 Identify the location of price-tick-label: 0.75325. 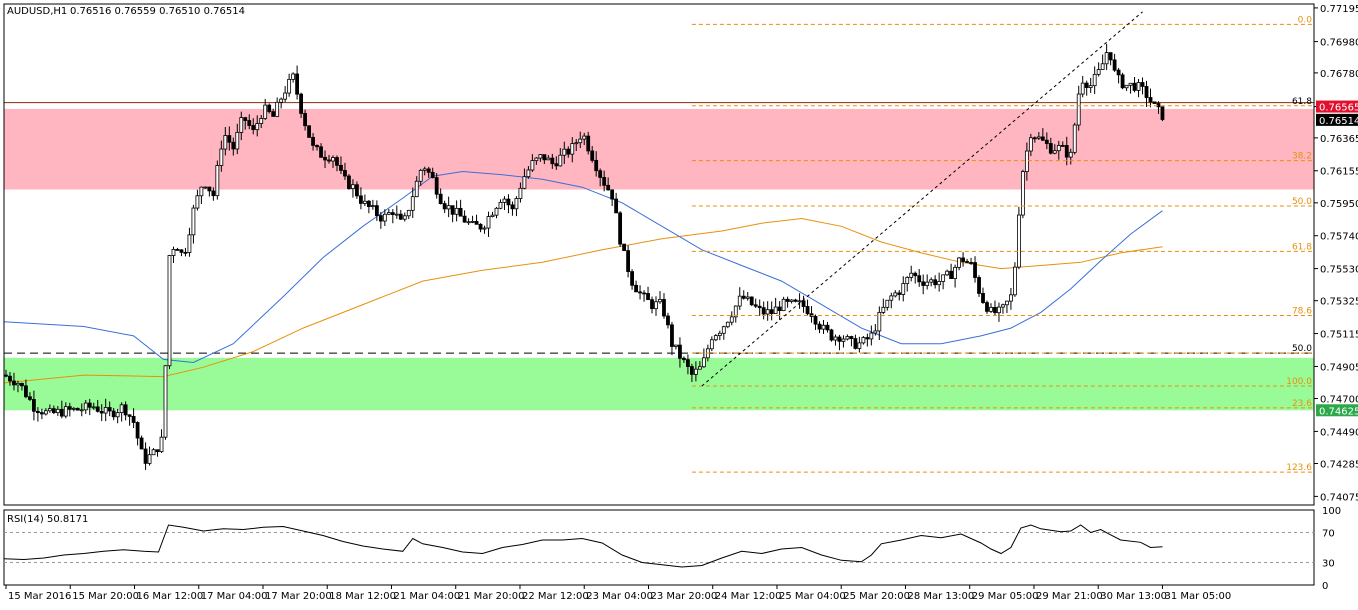
(1339, 302).